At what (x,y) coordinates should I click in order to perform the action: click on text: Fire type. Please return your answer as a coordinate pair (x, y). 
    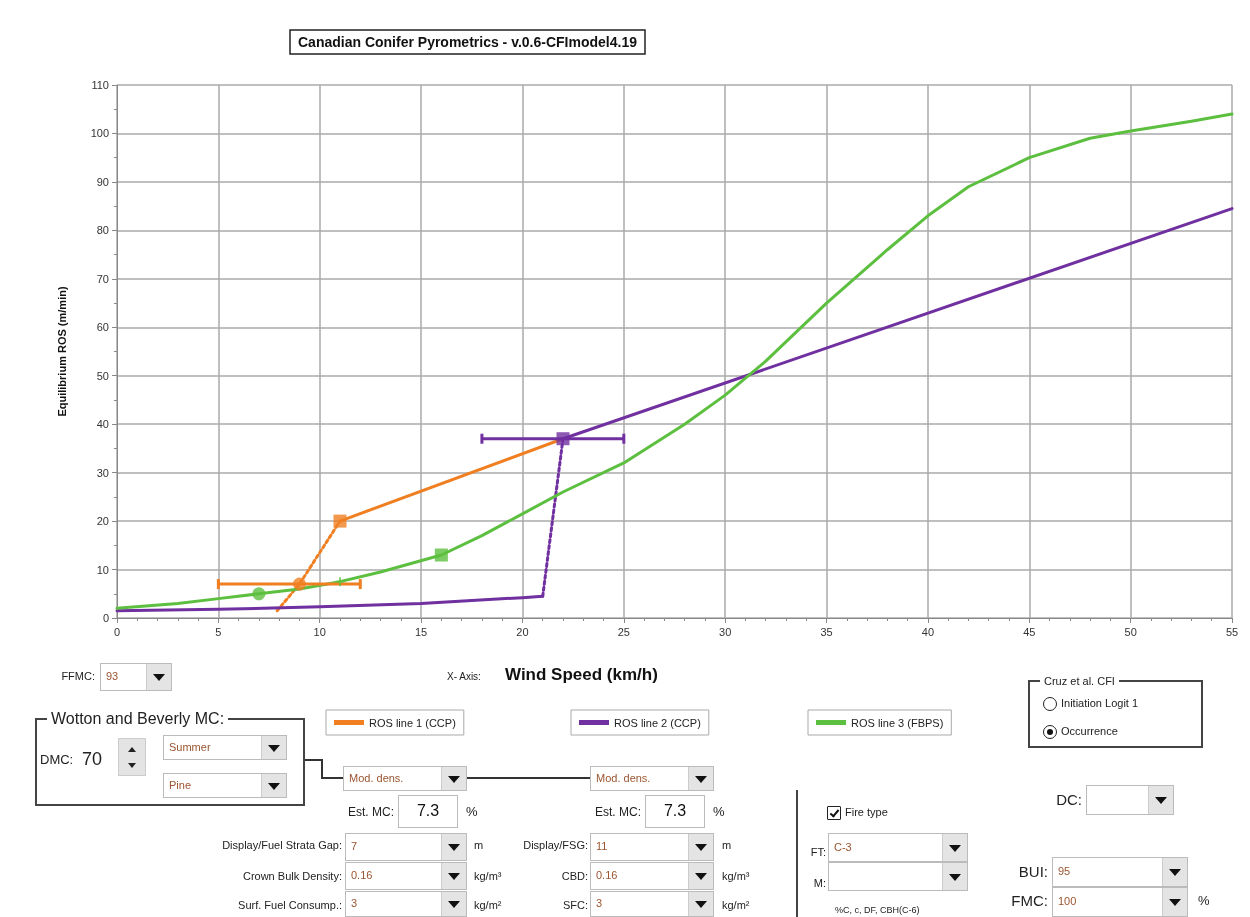
    Looking at the image, I should click on (866, 812).